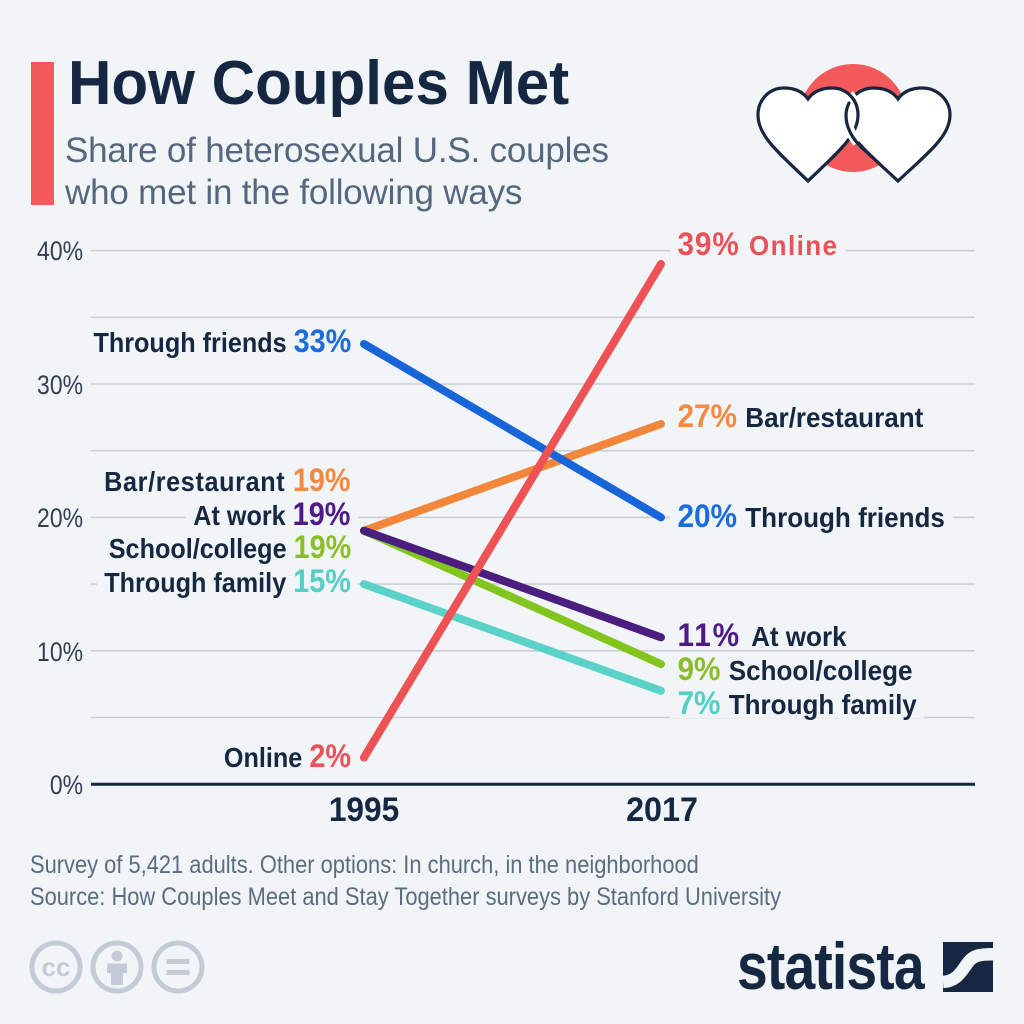 The width and height of the screenshot is (1024, 1024). I want to click on svg-text: cc, so click(56, 967).